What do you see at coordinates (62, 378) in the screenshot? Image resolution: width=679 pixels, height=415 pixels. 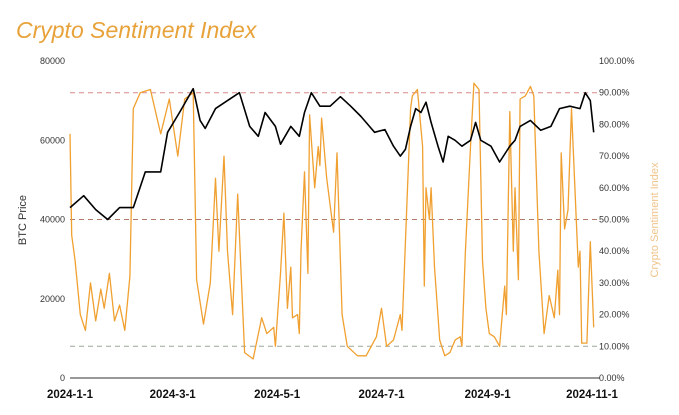 I see `y-tick-label: 0` at bounding box center [62, 378].